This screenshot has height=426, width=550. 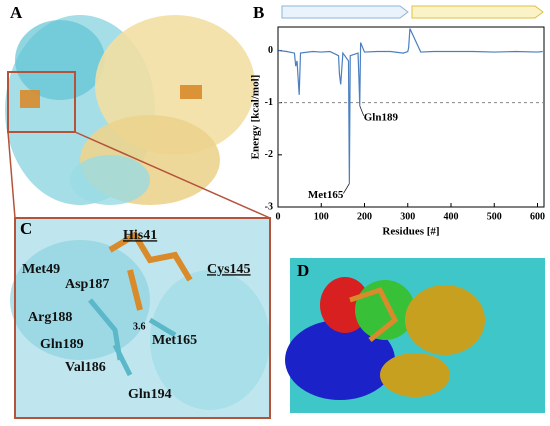 What do you see at coordinates (140, 235) in the screenshot?
I see `residue-label: His41` at bounding box center [140, 235].